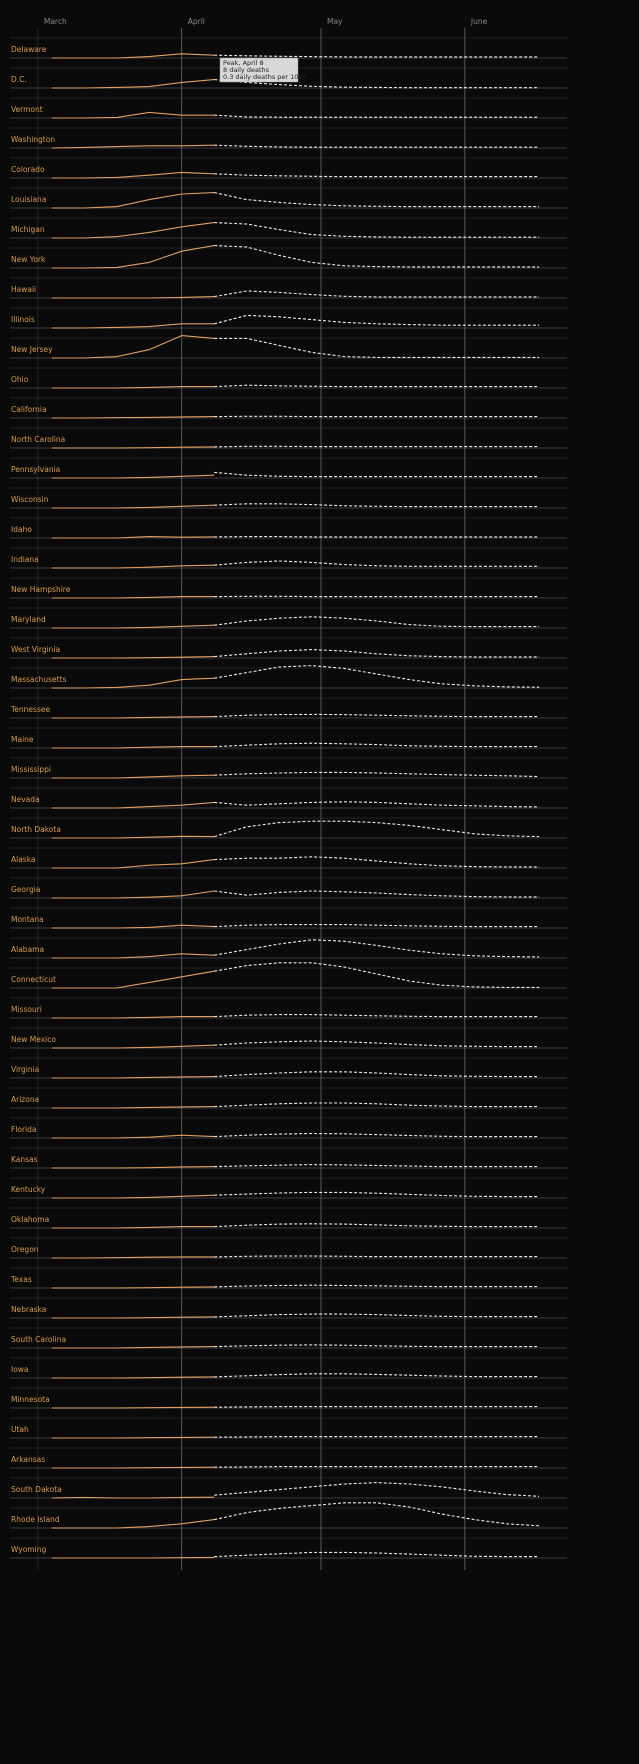 The height and width of the screenshot is (1764, 639). What do you see at coordinates (35, 649) in the screenshot?
I see `state-label: West Virginia` at bounding box center [35, 649].